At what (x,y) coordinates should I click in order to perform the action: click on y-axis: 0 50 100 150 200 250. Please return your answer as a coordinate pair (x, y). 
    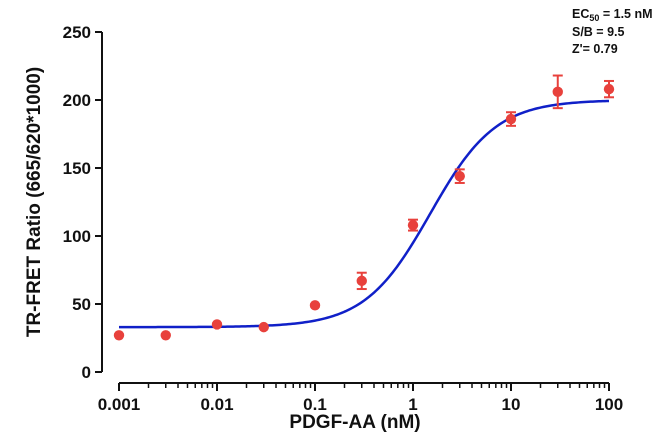
    Looking at the image, I should click on (83, 202).